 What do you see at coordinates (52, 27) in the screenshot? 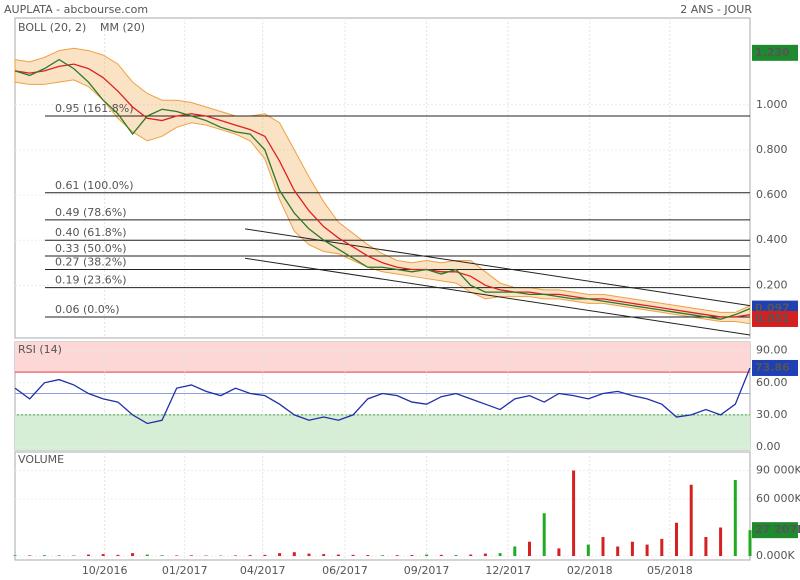
I see `legend-label: BOLL (20, 2)` at bounding box center [52, 27].